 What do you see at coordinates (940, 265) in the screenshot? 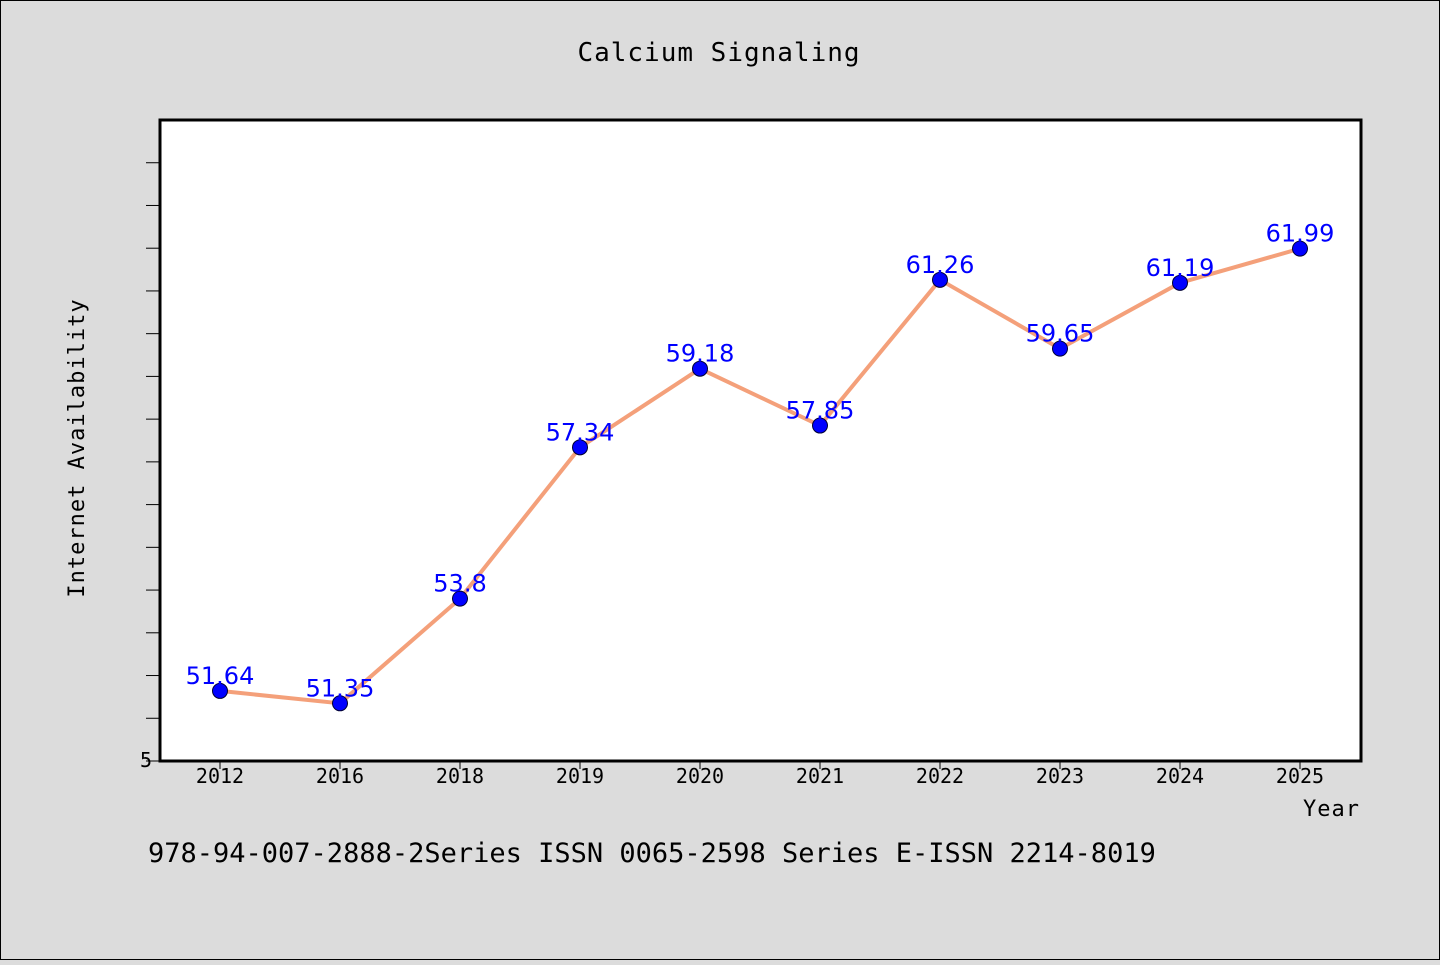
I see `data-label: 61.26` at bounding box center [940, 265].